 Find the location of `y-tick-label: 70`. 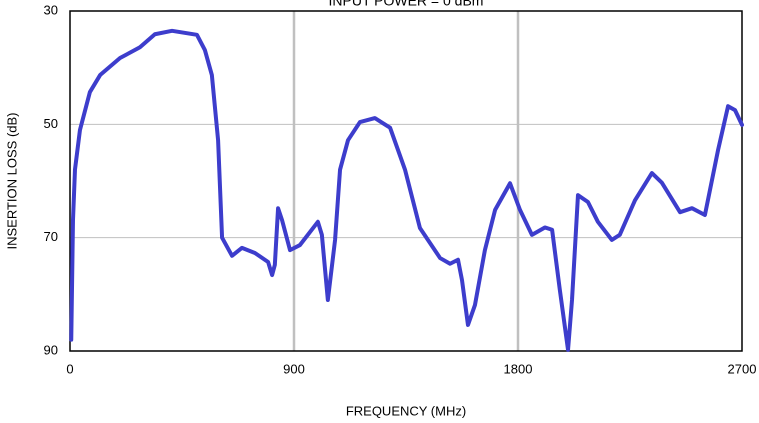

y-tick-label: 70 is located at coordinates (51, 236).